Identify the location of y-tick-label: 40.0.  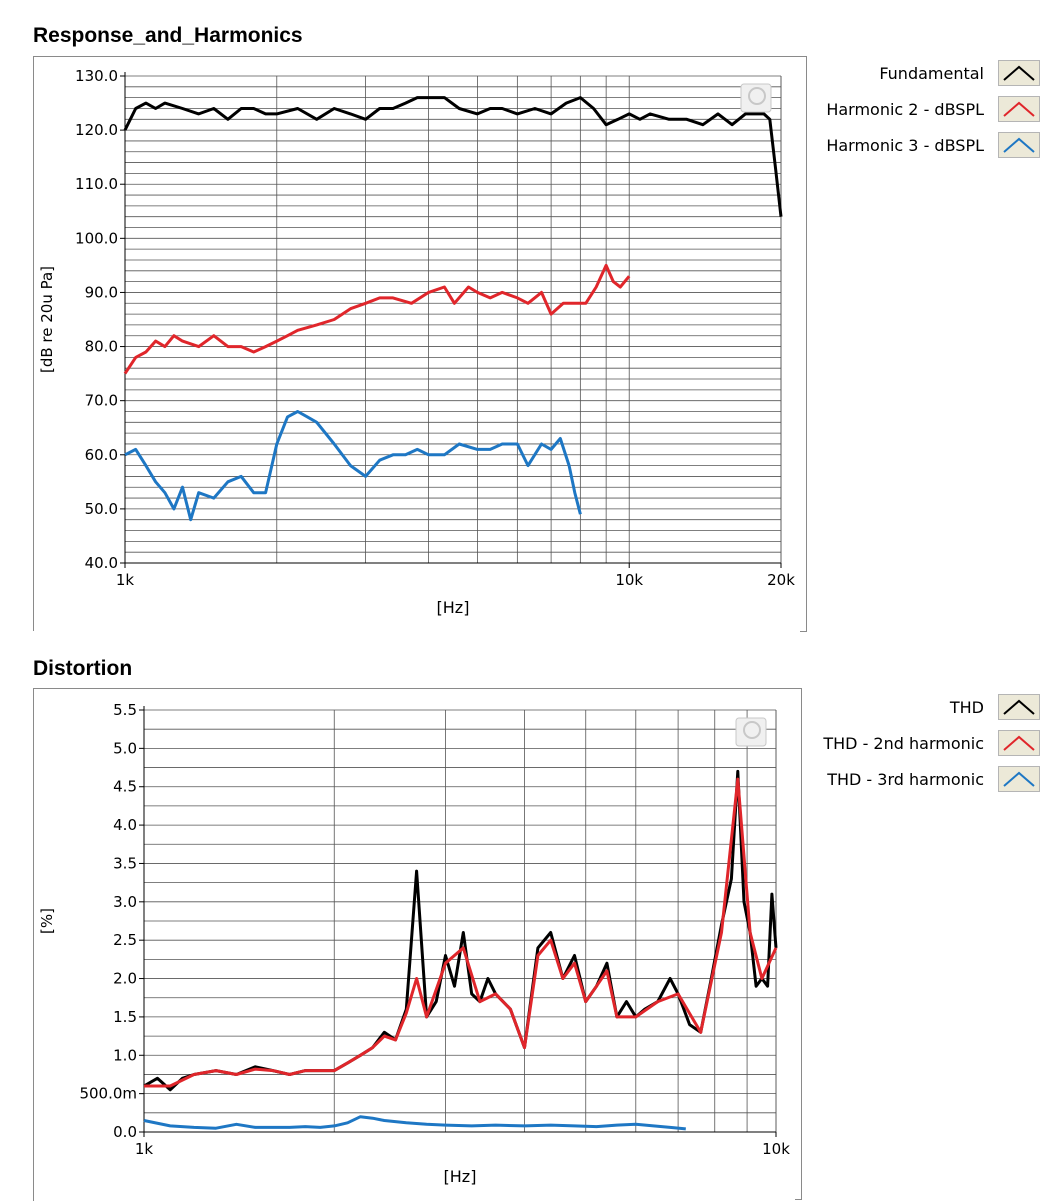
(101, 563).